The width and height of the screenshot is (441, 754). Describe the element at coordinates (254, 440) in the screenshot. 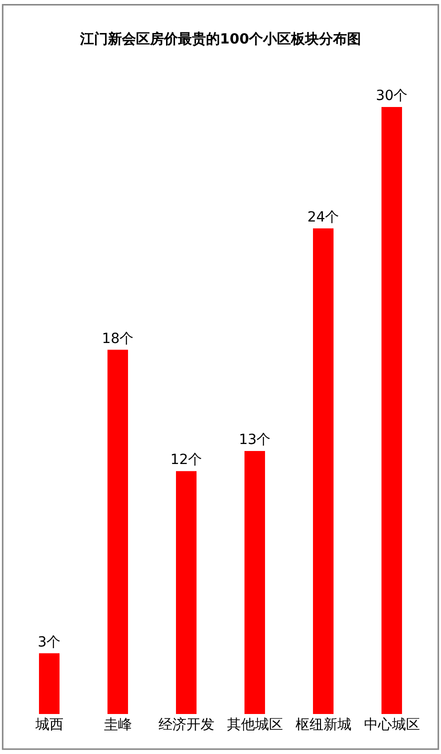

I see `data-label: 13个` at that location.